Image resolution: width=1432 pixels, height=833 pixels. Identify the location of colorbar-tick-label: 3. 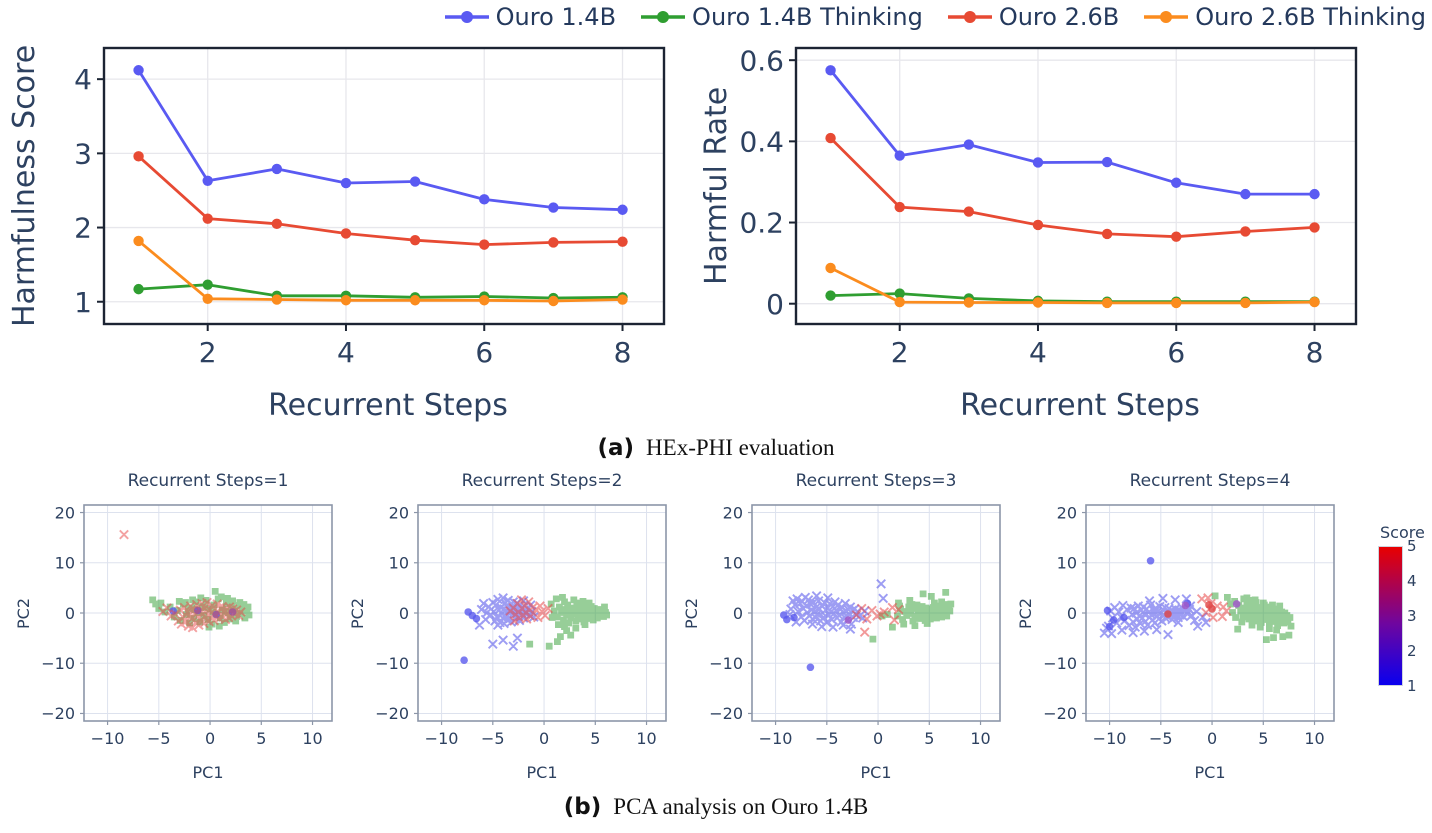
(1412, 616).